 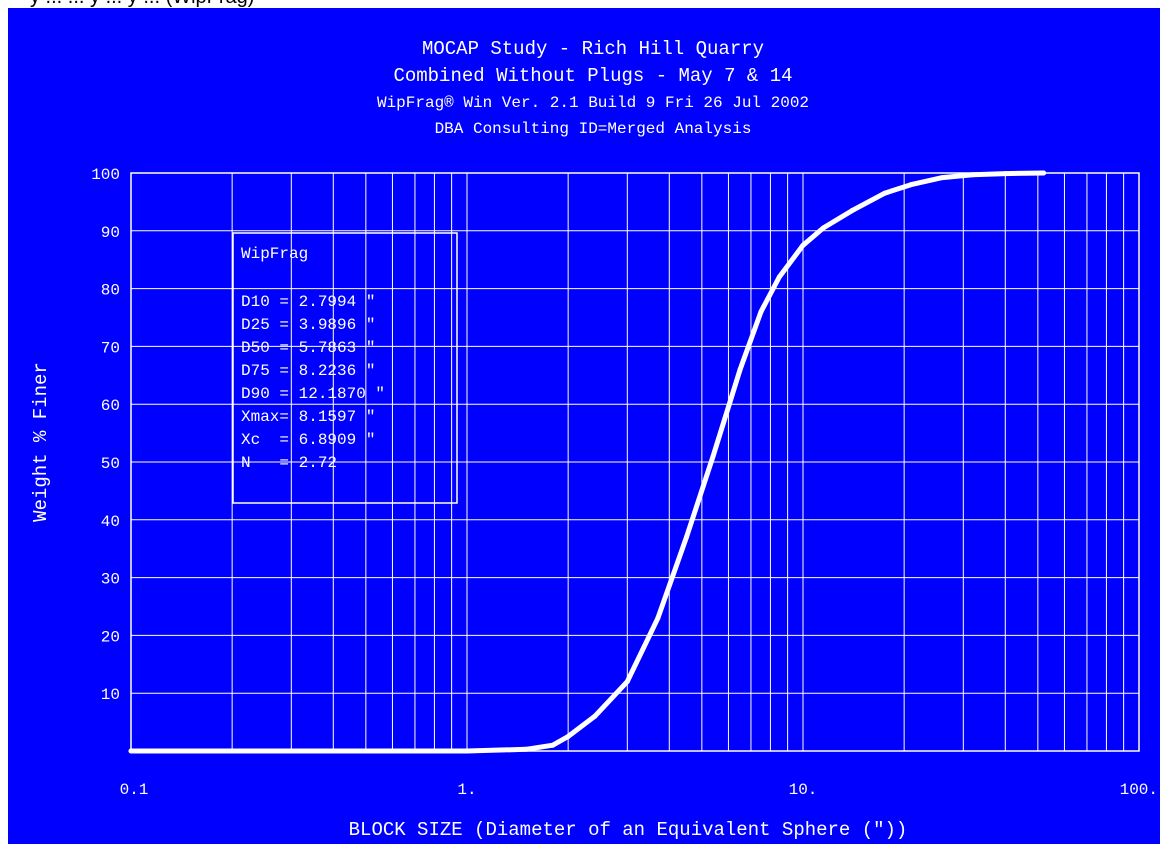 I want to click on legend-frame, so click(x=345, y=368).